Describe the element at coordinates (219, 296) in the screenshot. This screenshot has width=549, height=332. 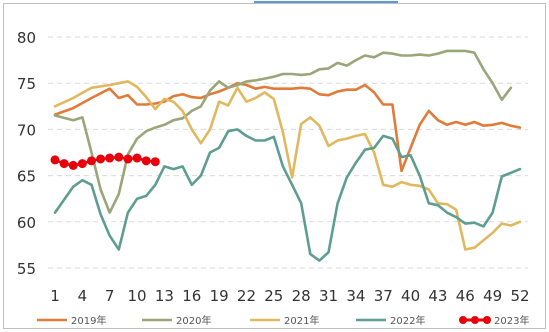
I see `x-tick-label: 19` at that location.